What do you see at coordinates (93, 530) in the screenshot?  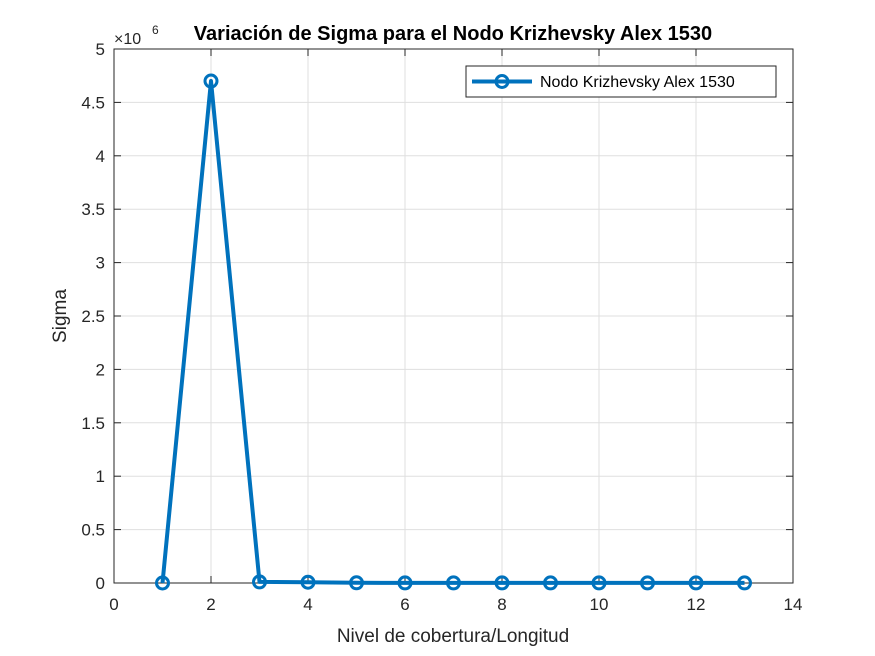 I see `y-tick-label: 0.5` at bounding box center [93, 530].